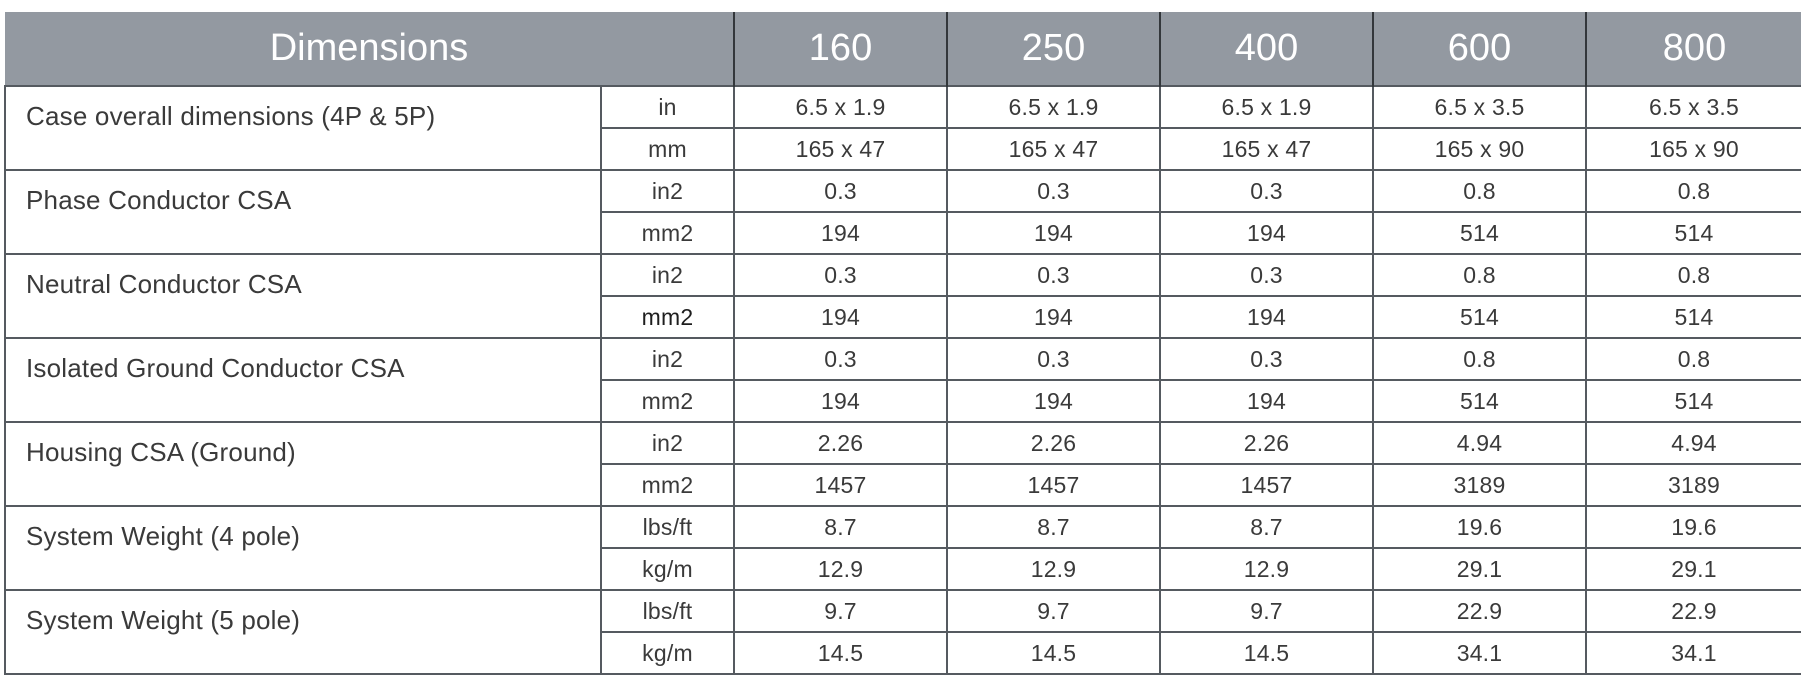  What do you see at coordinates (667, 653) in the screenshot?
I see `unit-cell: kg/m` at bounding box center [667, 653].